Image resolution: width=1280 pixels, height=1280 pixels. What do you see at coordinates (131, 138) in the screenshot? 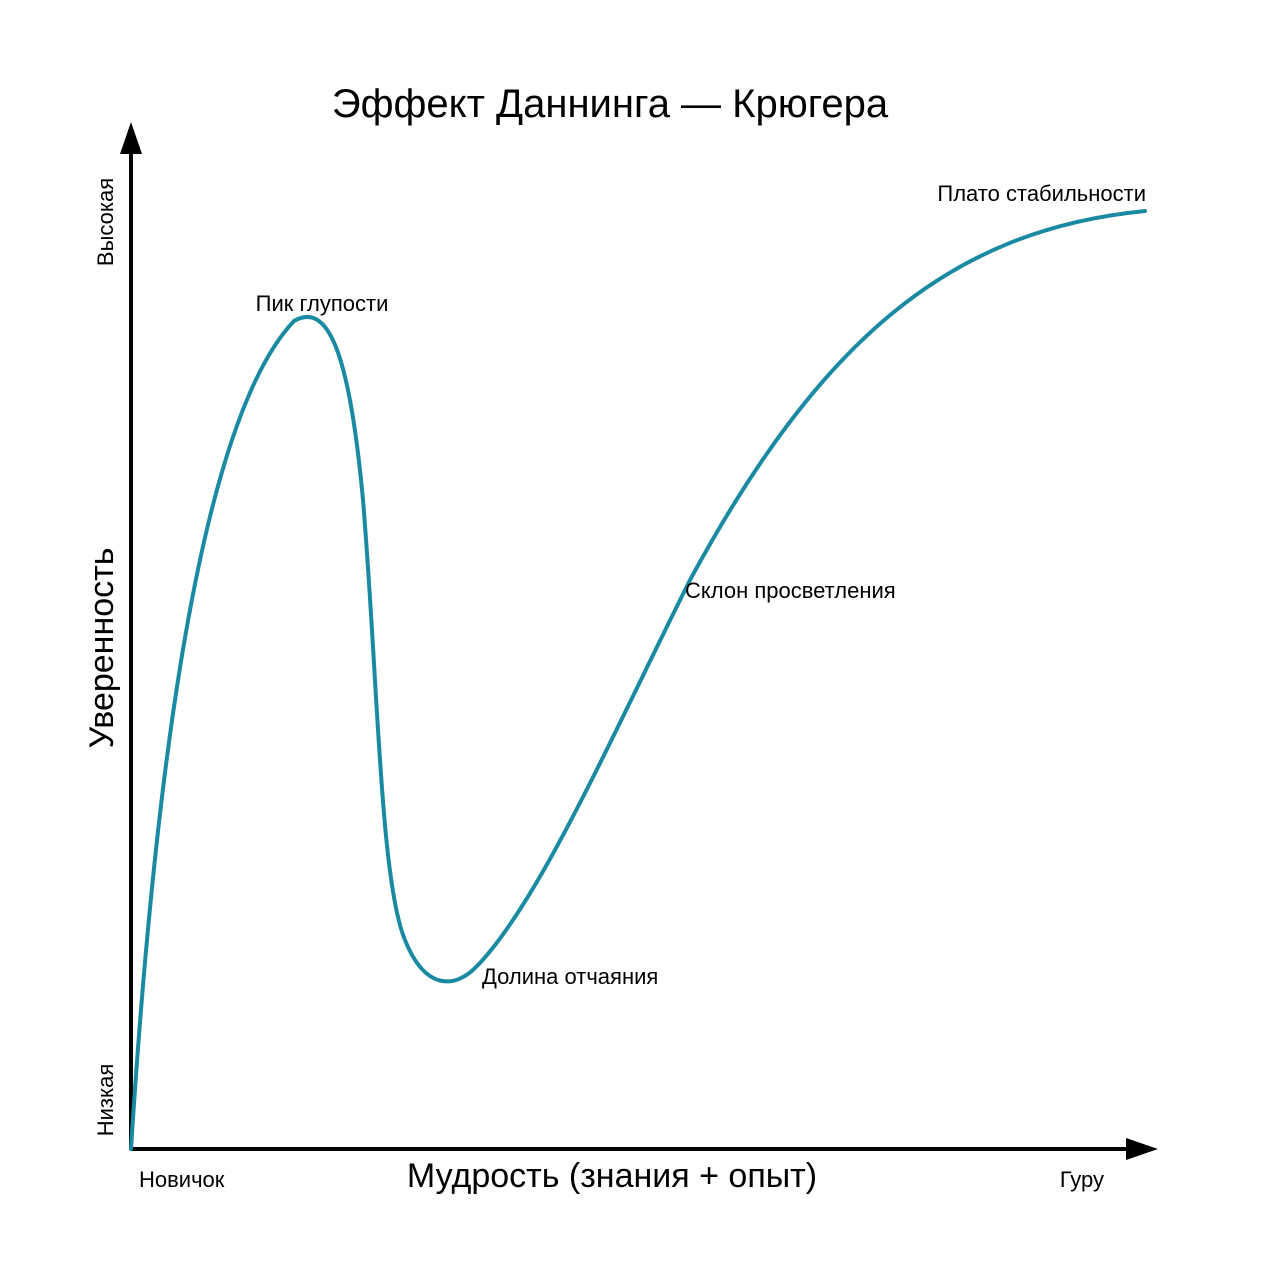
I see `y-axis-arrow-icon` at bounding box center [131, 138].